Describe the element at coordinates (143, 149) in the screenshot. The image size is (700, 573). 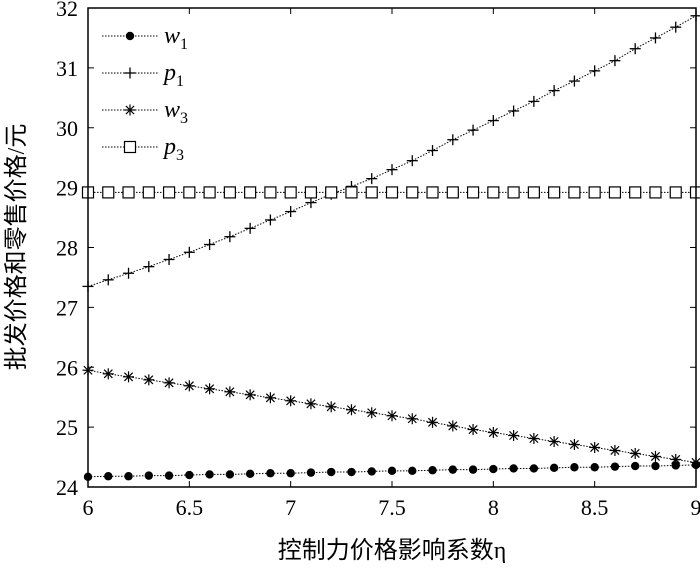
I see `legend-entry-p3: p3` at that location.